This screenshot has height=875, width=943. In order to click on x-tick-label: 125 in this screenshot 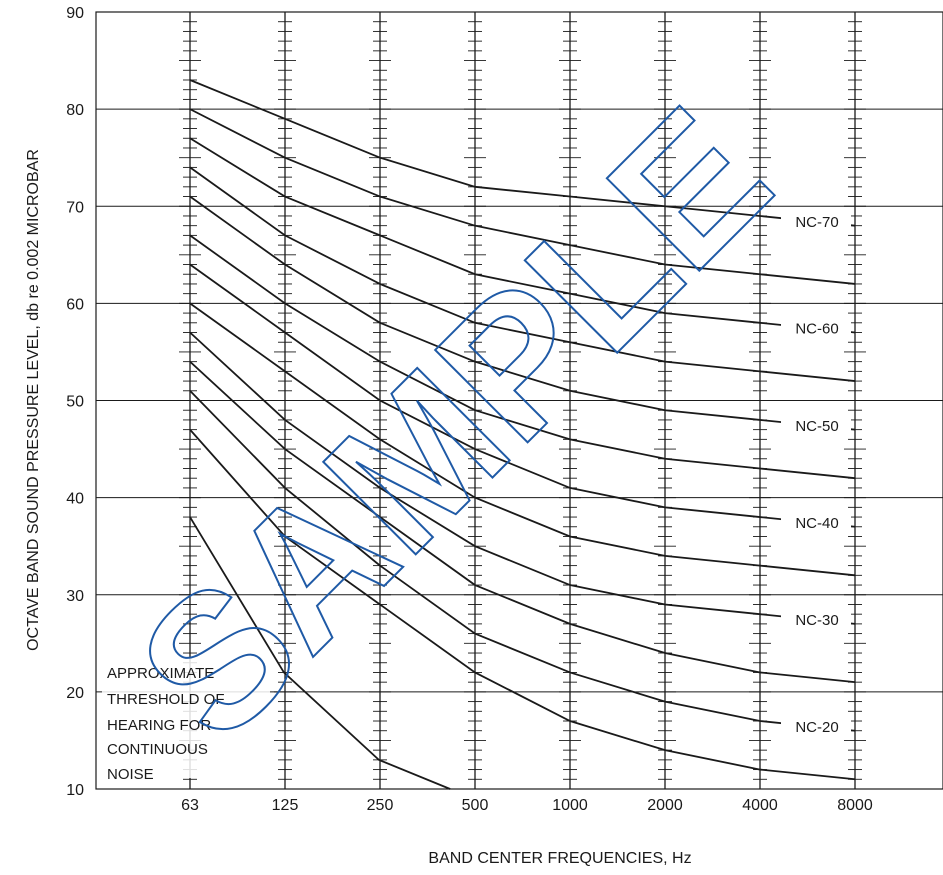, I will do `click(285, 805)`.